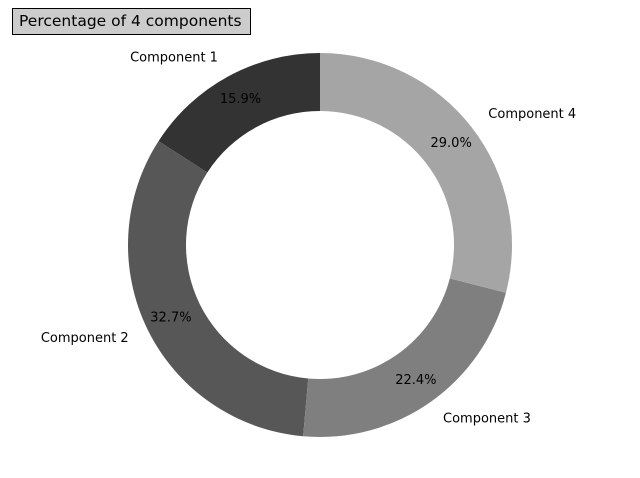 The image size is (640, 478). What do you see at coordinates (174, 58) in the screenshot?
I see `category-label-1: Component 1` at bounding box center [174, 58].